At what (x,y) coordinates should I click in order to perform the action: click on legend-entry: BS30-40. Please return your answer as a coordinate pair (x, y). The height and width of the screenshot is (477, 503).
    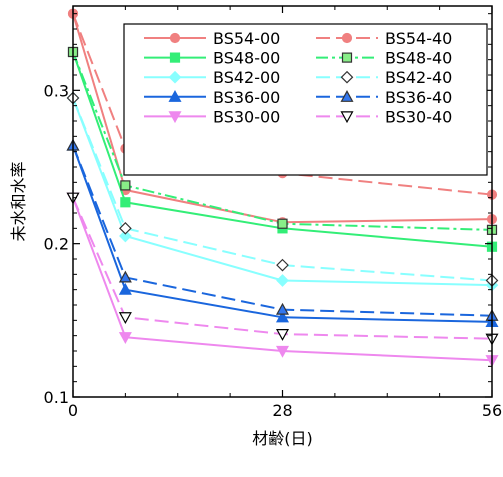
    Looking at the image, I should click on (384, 116).